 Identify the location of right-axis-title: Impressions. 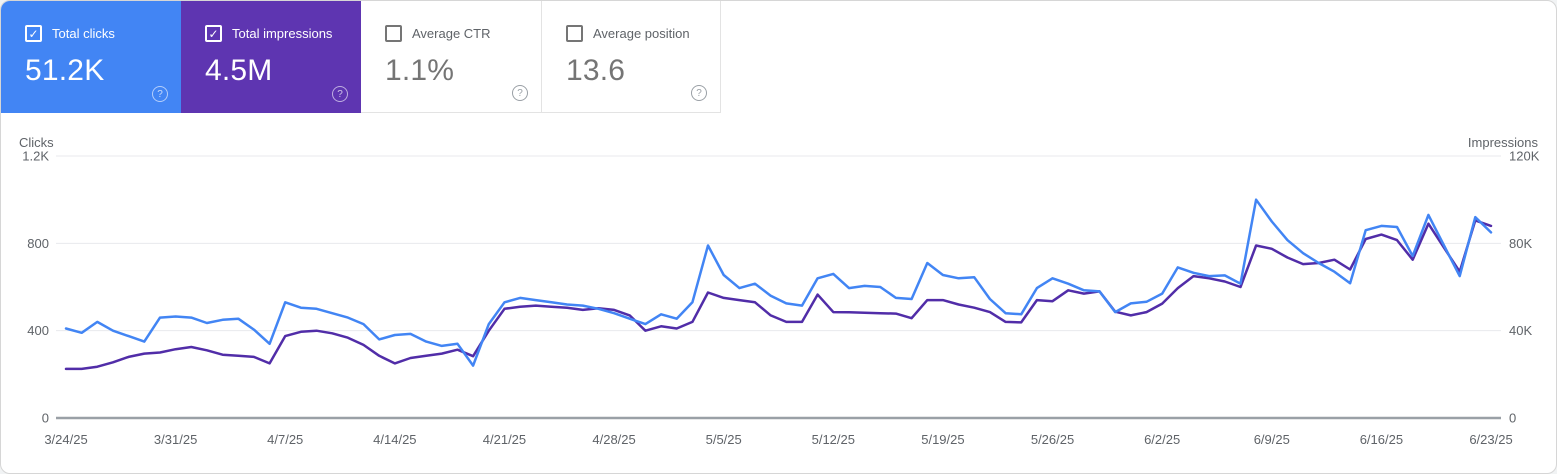
(1503, 142).